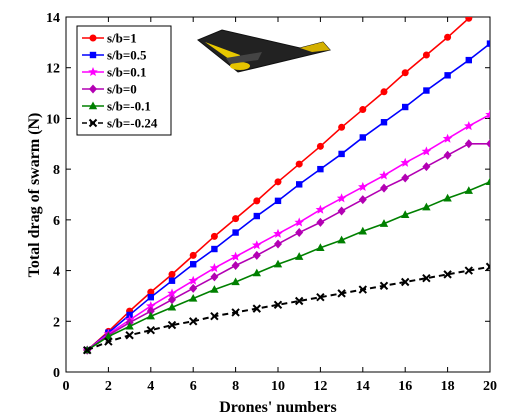 The height and width of the screenshot is (420, 521). What do you see at coordinates (320, 386) in the screenshot?
I see `x-tick-label: 12` at bounding box center [320, 386].